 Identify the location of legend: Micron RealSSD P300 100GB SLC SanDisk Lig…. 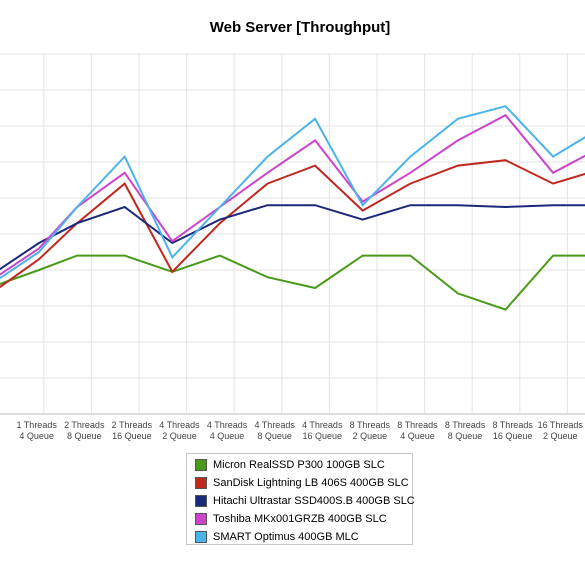
(300, 499).